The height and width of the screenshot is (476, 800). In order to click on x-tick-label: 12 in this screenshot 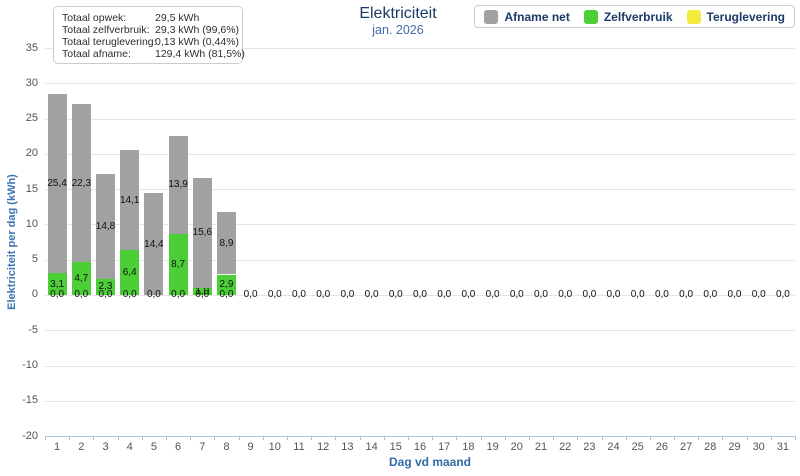, I will do `click(323, 447)`.